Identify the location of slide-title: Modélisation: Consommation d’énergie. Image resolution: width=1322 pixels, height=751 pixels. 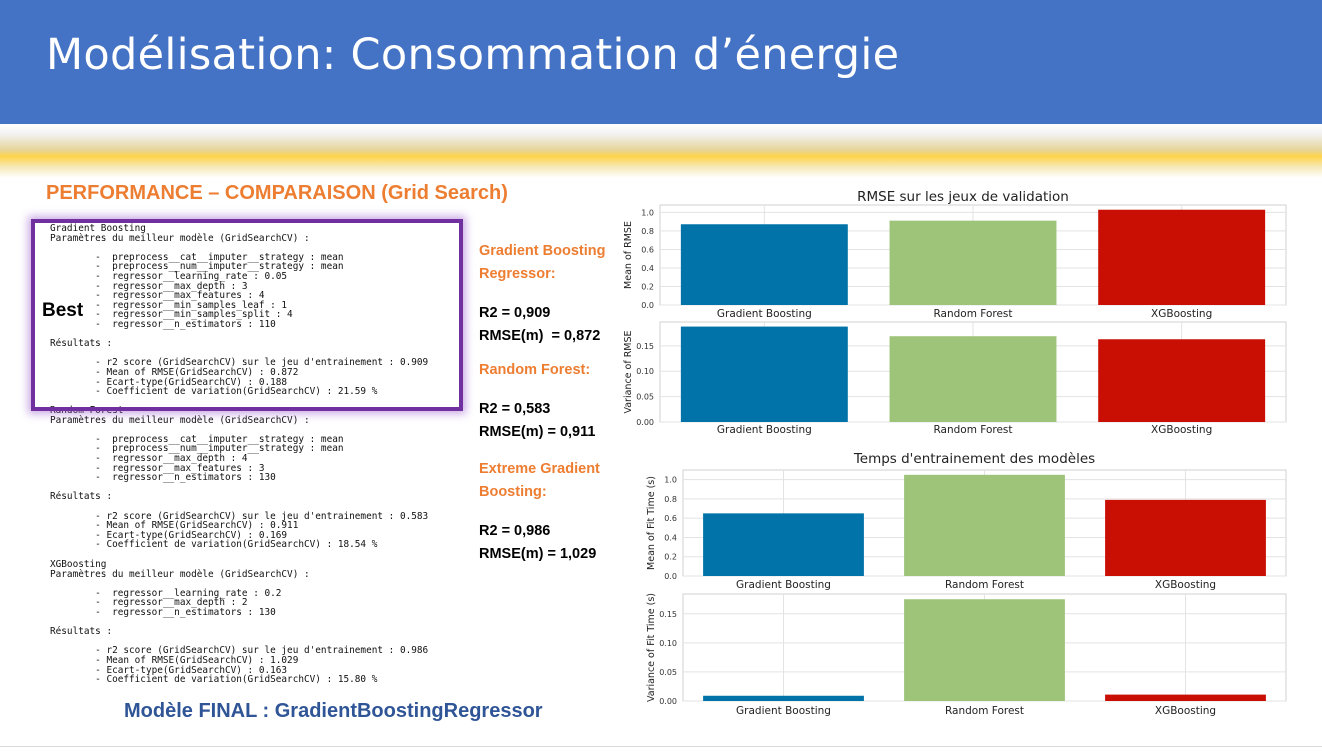
(473, 55).